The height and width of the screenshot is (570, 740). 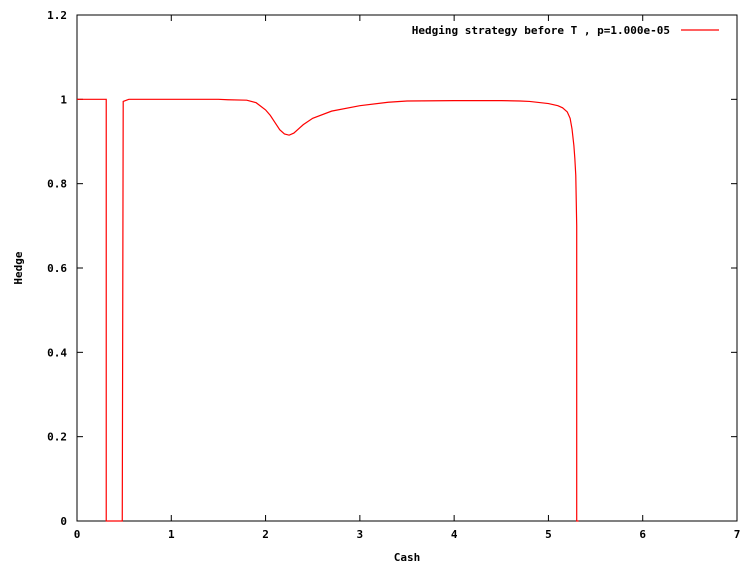 I want to click on legend-label: Hedging strategy before T , p=1.000e-05, so click(x=541, y=30).